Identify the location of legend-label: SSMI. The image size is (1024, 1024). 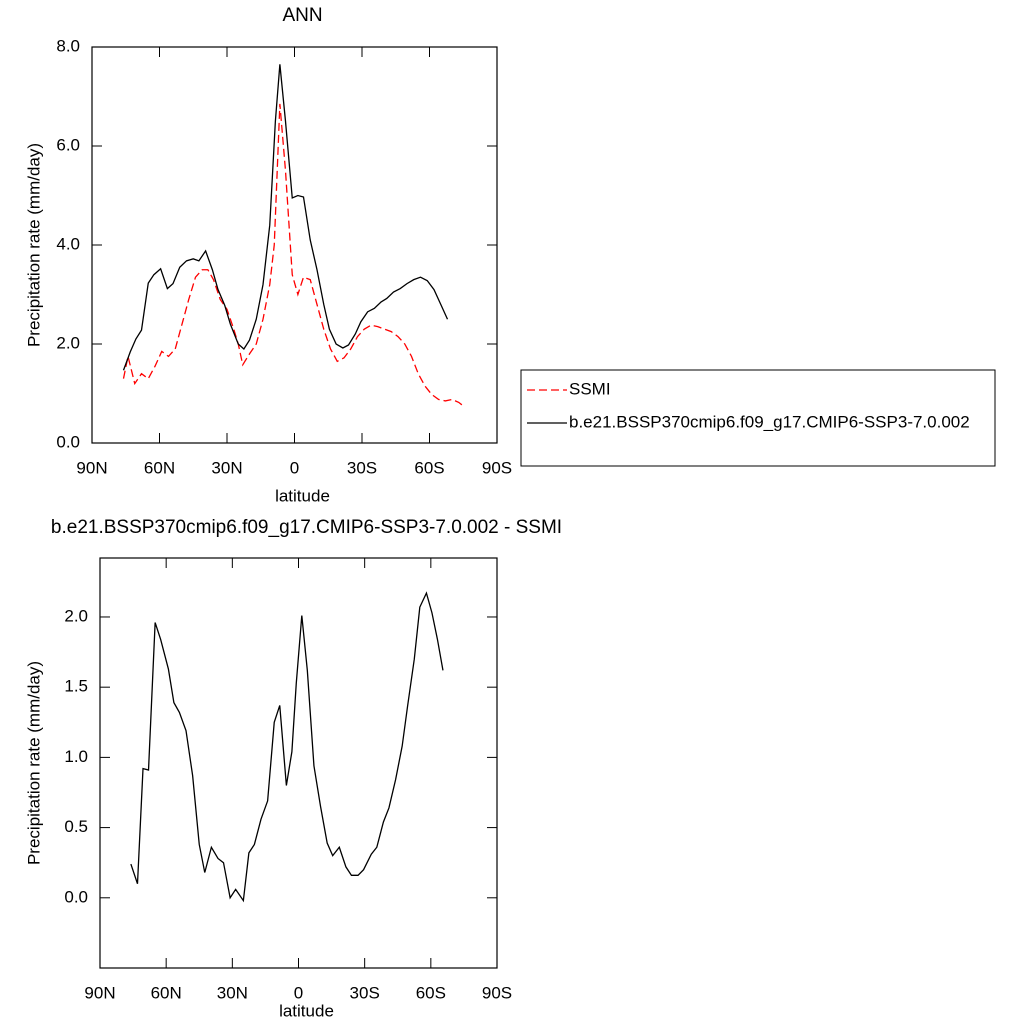
(590, 388).